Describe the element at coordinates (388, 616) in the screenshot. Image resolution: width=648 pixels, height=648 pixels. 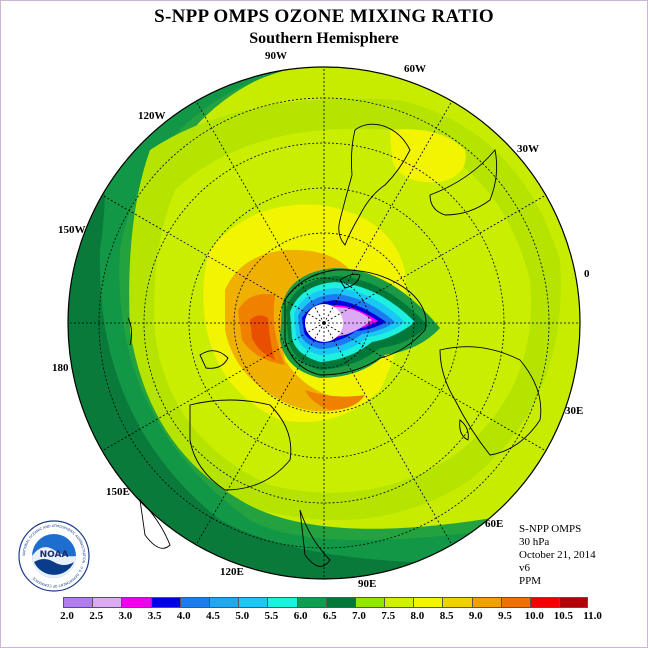
I see `legend-tick-label: 7.5` at that location.